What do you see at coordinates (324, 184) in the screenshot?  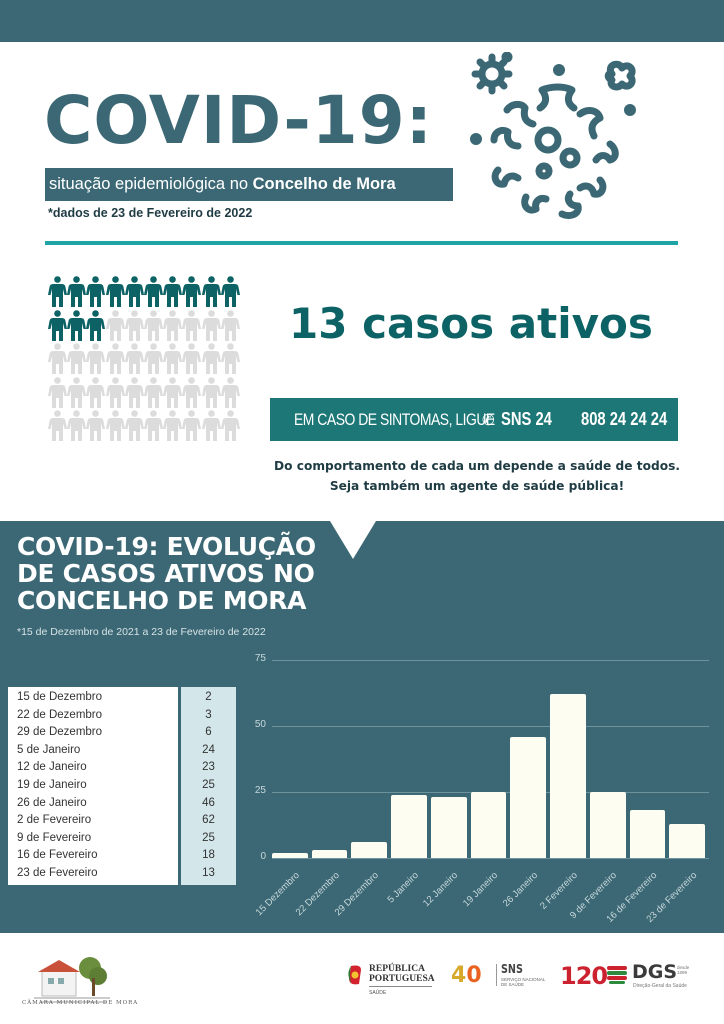 I see `subtitle-bold: Concelho de Mora` at bounding box center [324, 184].